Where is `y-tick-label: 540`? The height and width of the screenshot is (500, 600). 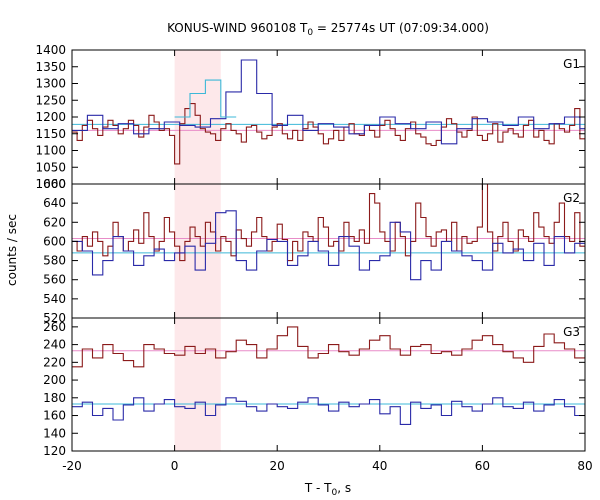 y-tick-label: 540 is located at coordinates (54, 299).